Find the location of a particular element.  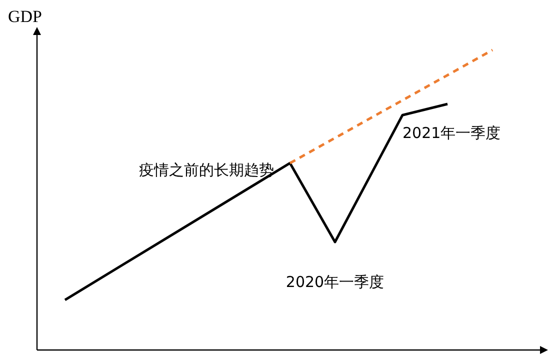

y-axis-title: GDP is located at coordinates (25, 16).